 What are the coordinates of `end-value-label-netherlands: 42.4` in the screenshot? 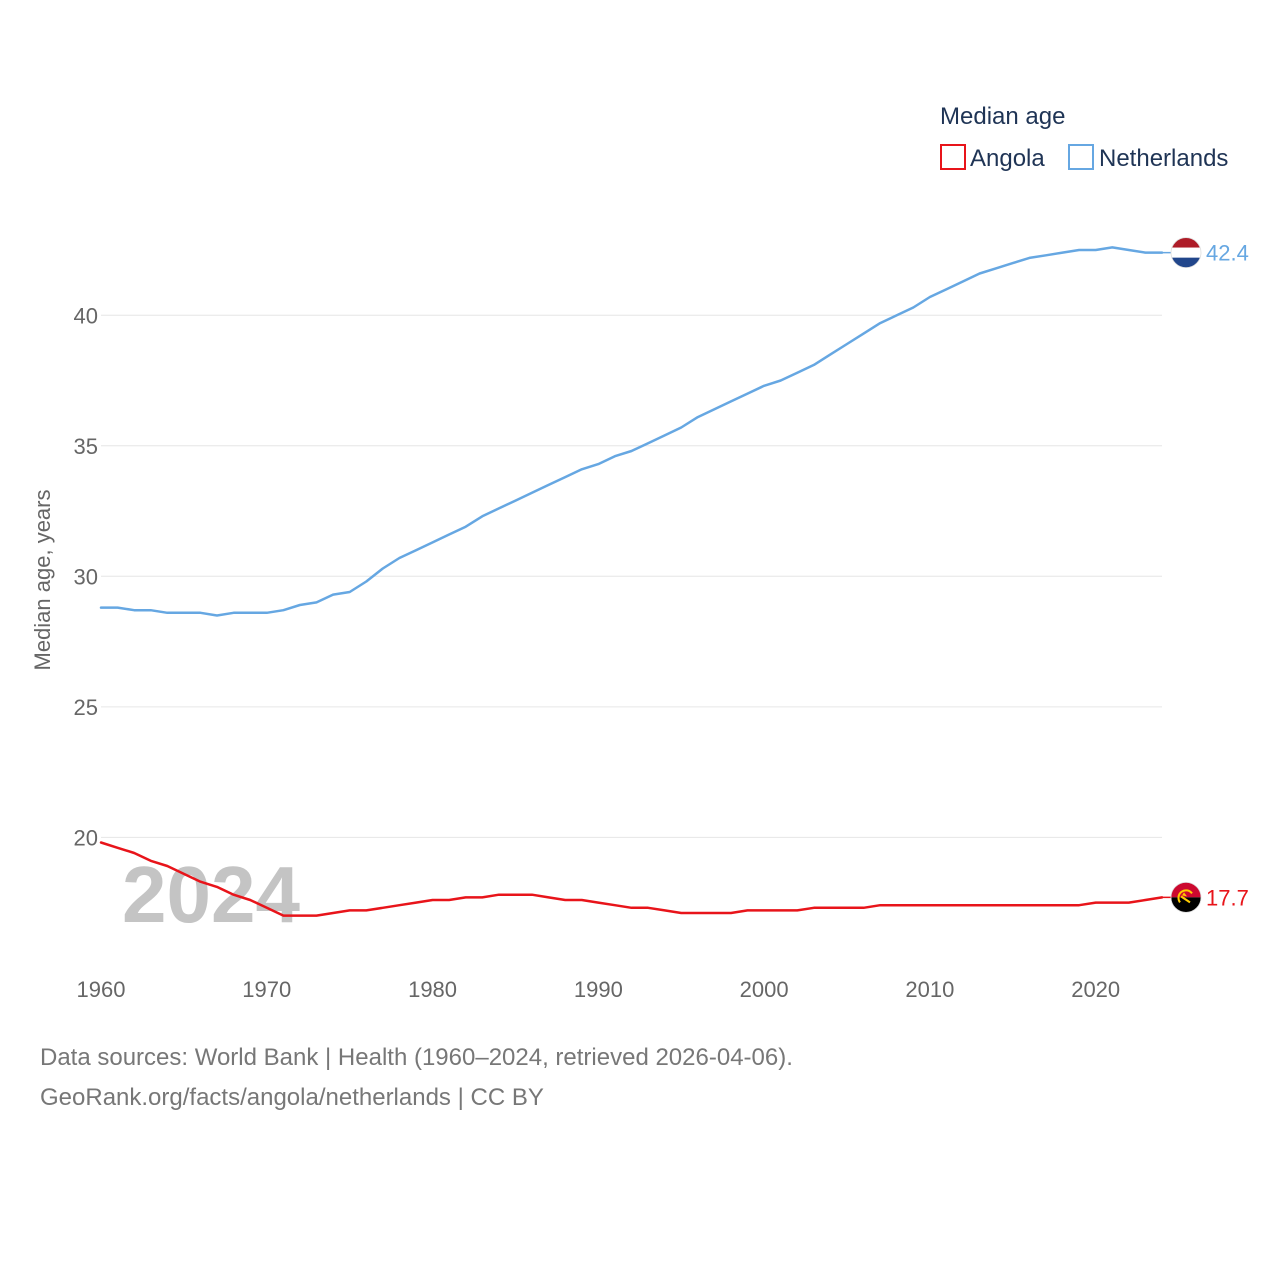 It's located at (1227, 253).